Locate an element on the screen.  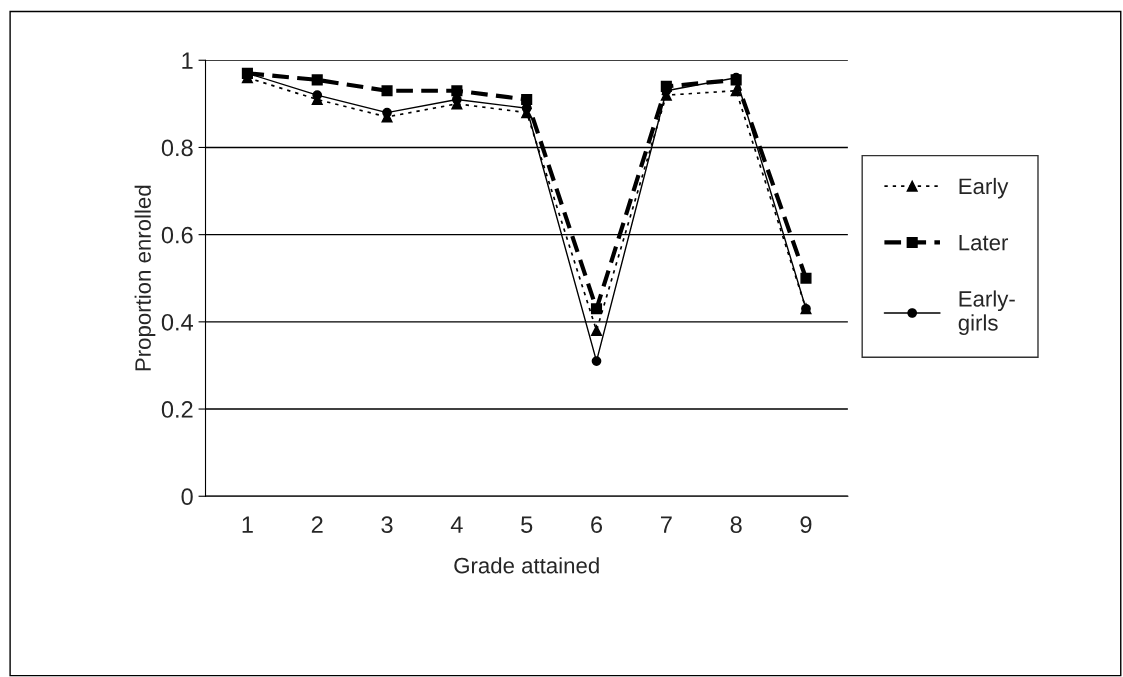
y-tick-label: 0.6 is located at coordinates (177, 235).